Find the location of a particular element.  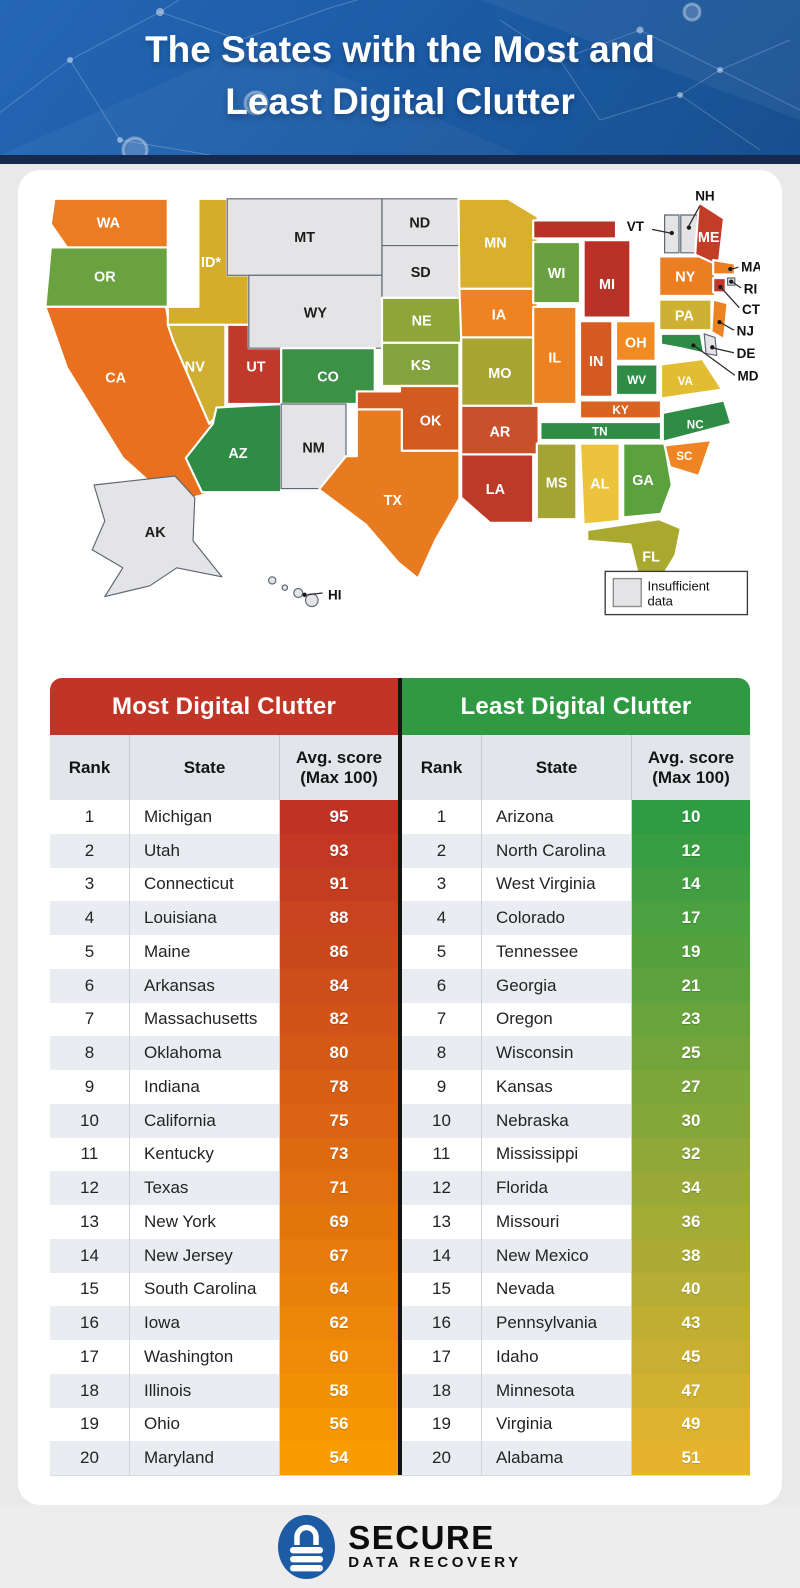

table-row: 1 Michigan 95 is located at coordinates (224, 817).